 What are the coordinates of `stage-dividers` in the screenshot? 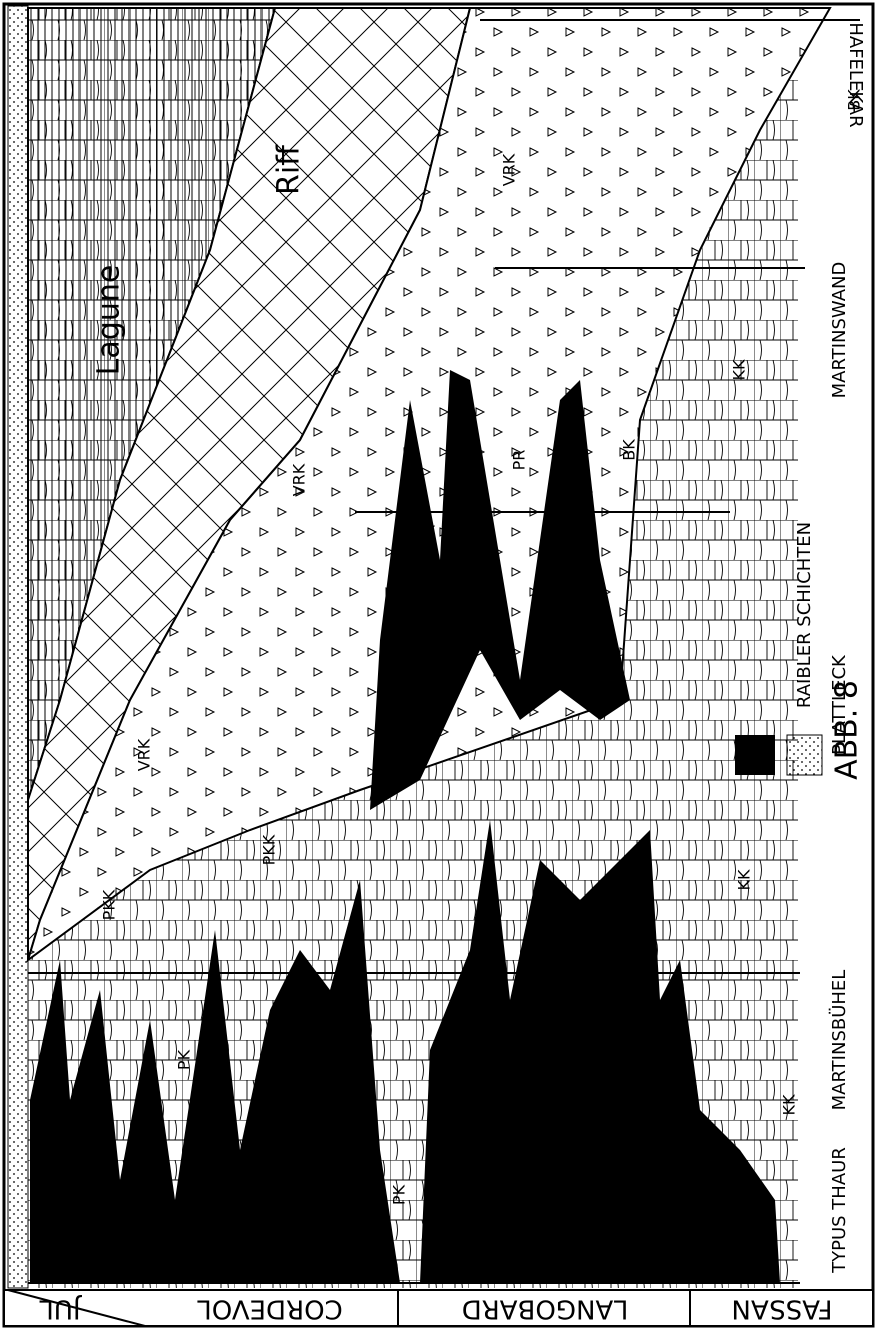 It's located at (349, 1308).